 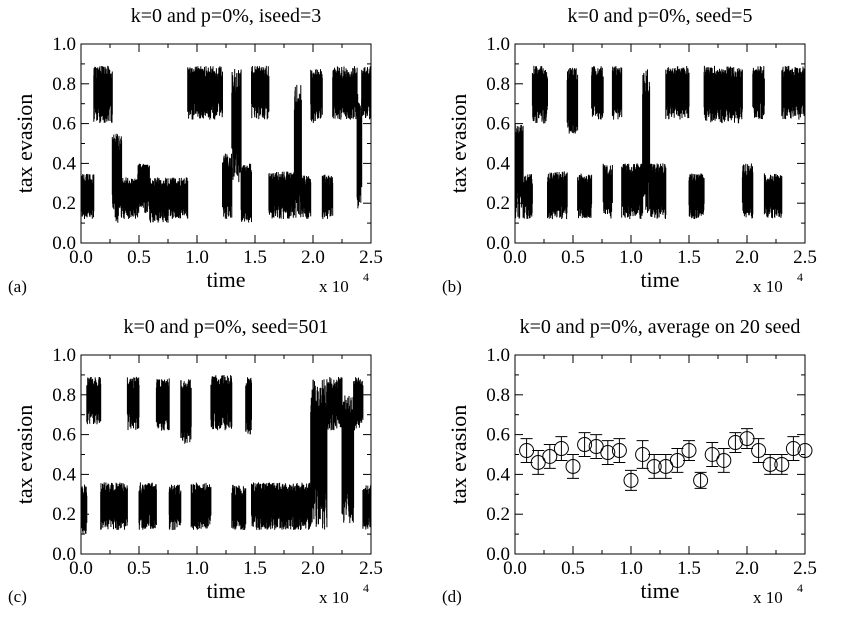 I want to click on panel-label: (a), so click(x=17, y=286).